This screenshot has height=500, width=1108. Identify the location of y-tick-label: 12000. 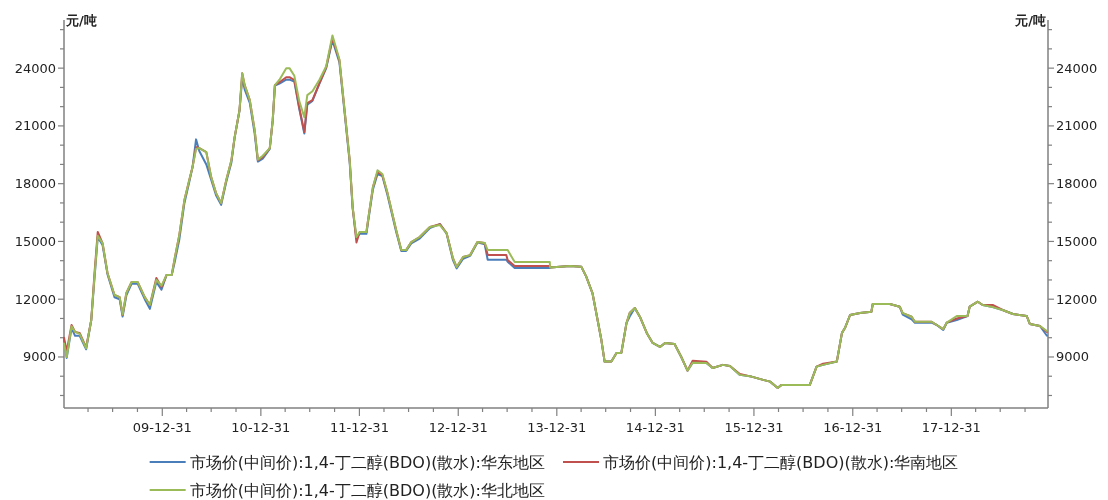
(35, 299).